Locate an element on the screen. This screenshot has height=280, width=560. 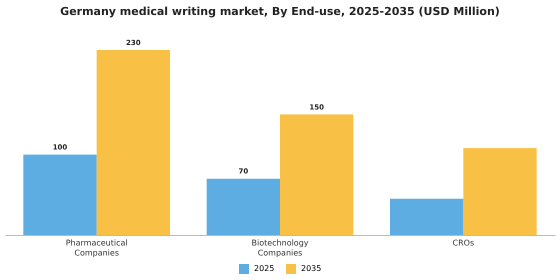
legend-label: 2025 is located at coordinates (264, 268).